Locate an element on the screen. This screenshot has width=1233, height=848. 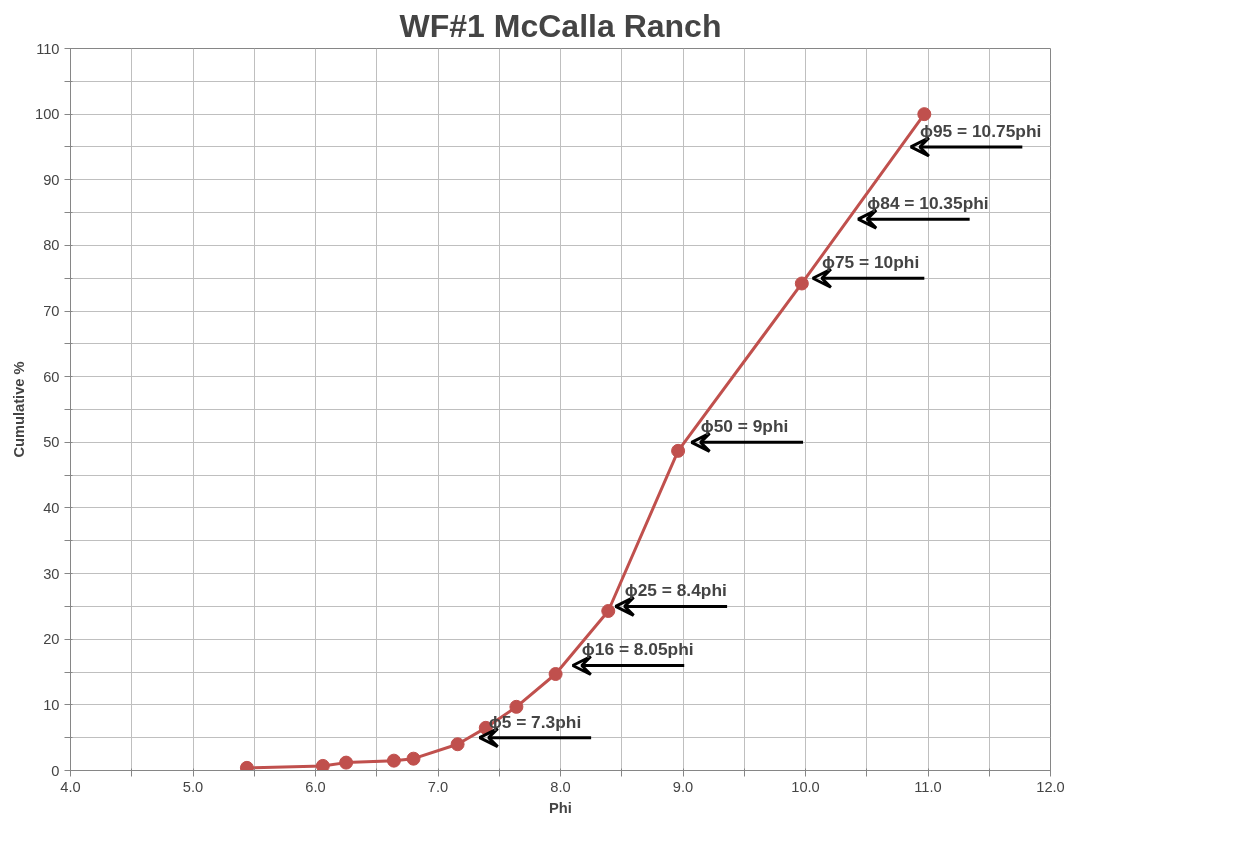
y-tick-label: 20 is located at coordinates (51, 639).